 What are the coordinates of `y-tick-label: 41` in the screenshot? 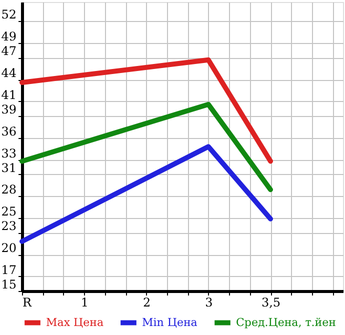 It's located at (8, 95).